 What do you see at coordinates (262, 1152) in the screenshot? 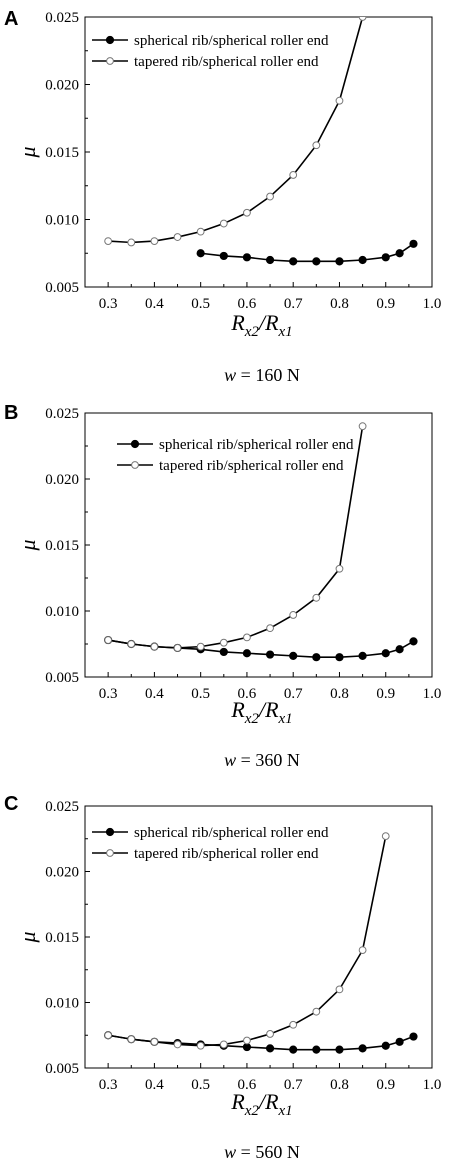
I see `load-caption: w = 560 N` at bounding box center [262, 1152].